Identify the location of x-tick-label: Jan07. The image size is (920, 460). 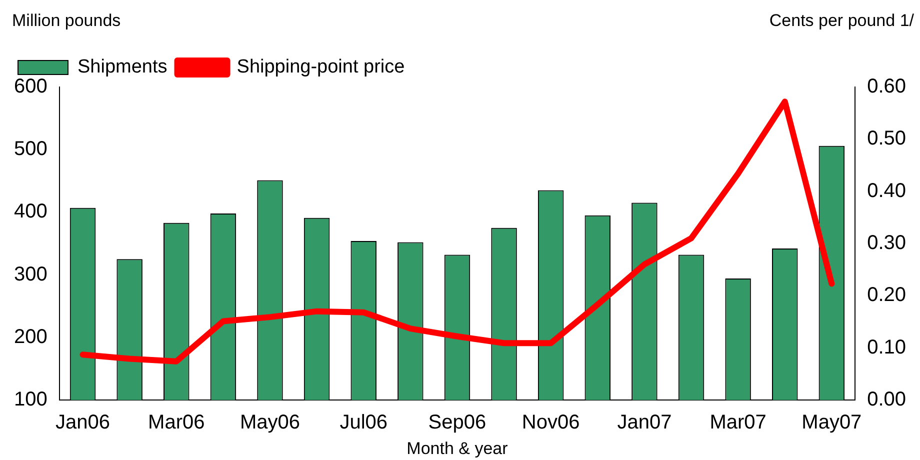
(644, 423).